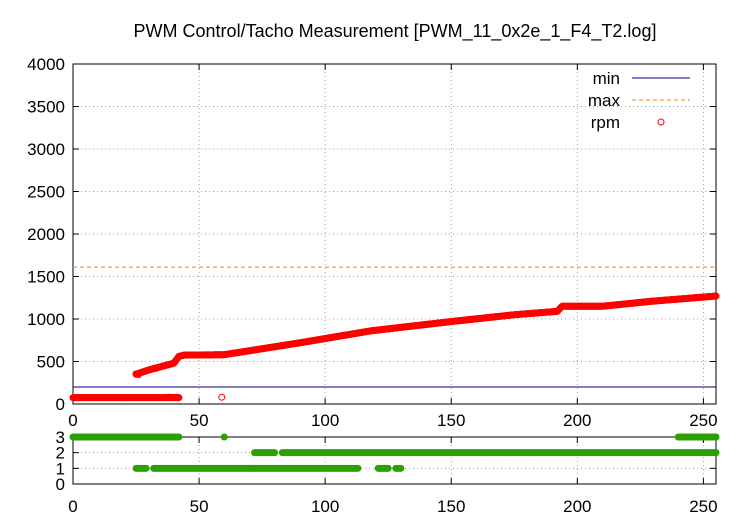 The height and width of the screenshot is (525, 750). What do you see at coordinates (46, 149) in the screenshot?
I see `y-tick-label: 3000` at bounding box center [46, 149].